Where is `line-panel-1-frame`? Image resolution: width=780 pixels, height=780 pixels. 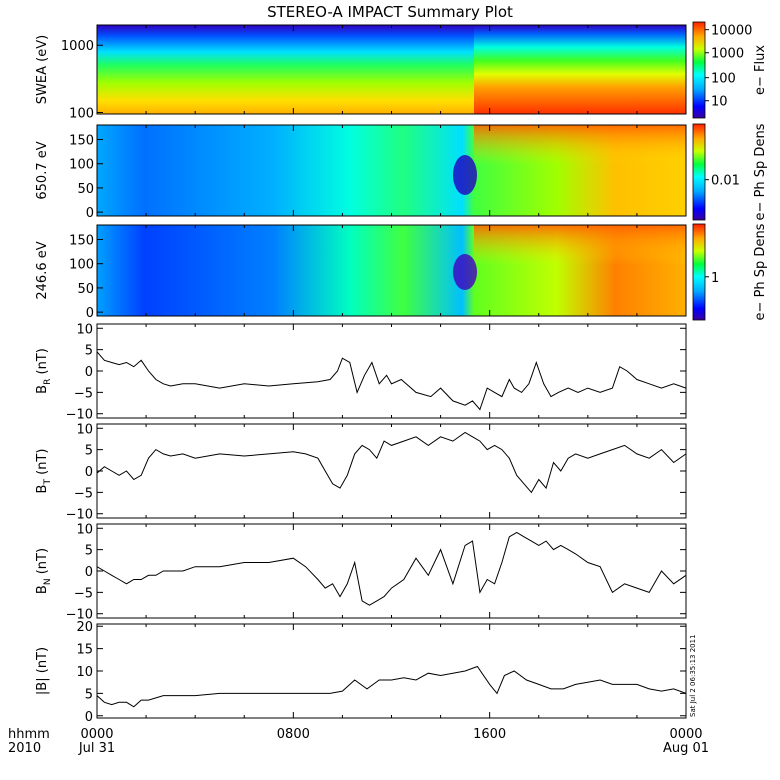
line-panel-1-frame is located at coordinates (391, 371).